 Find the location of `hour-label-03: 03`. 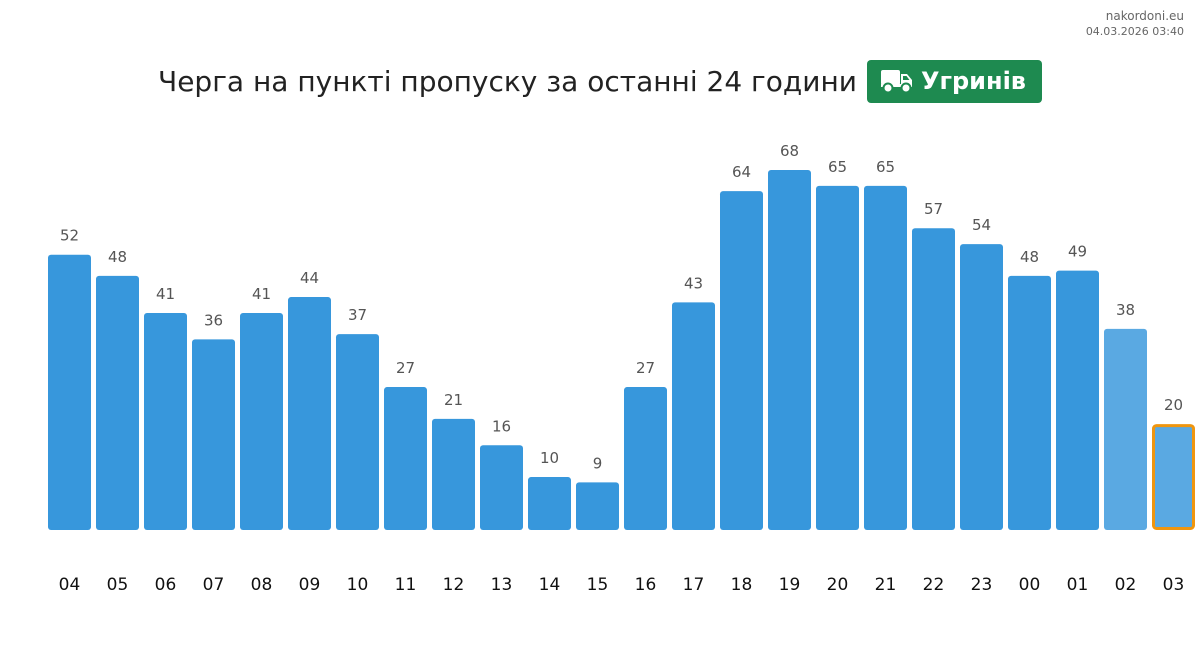

hour-label-03: 03 is located at coordinates (1174, 585).